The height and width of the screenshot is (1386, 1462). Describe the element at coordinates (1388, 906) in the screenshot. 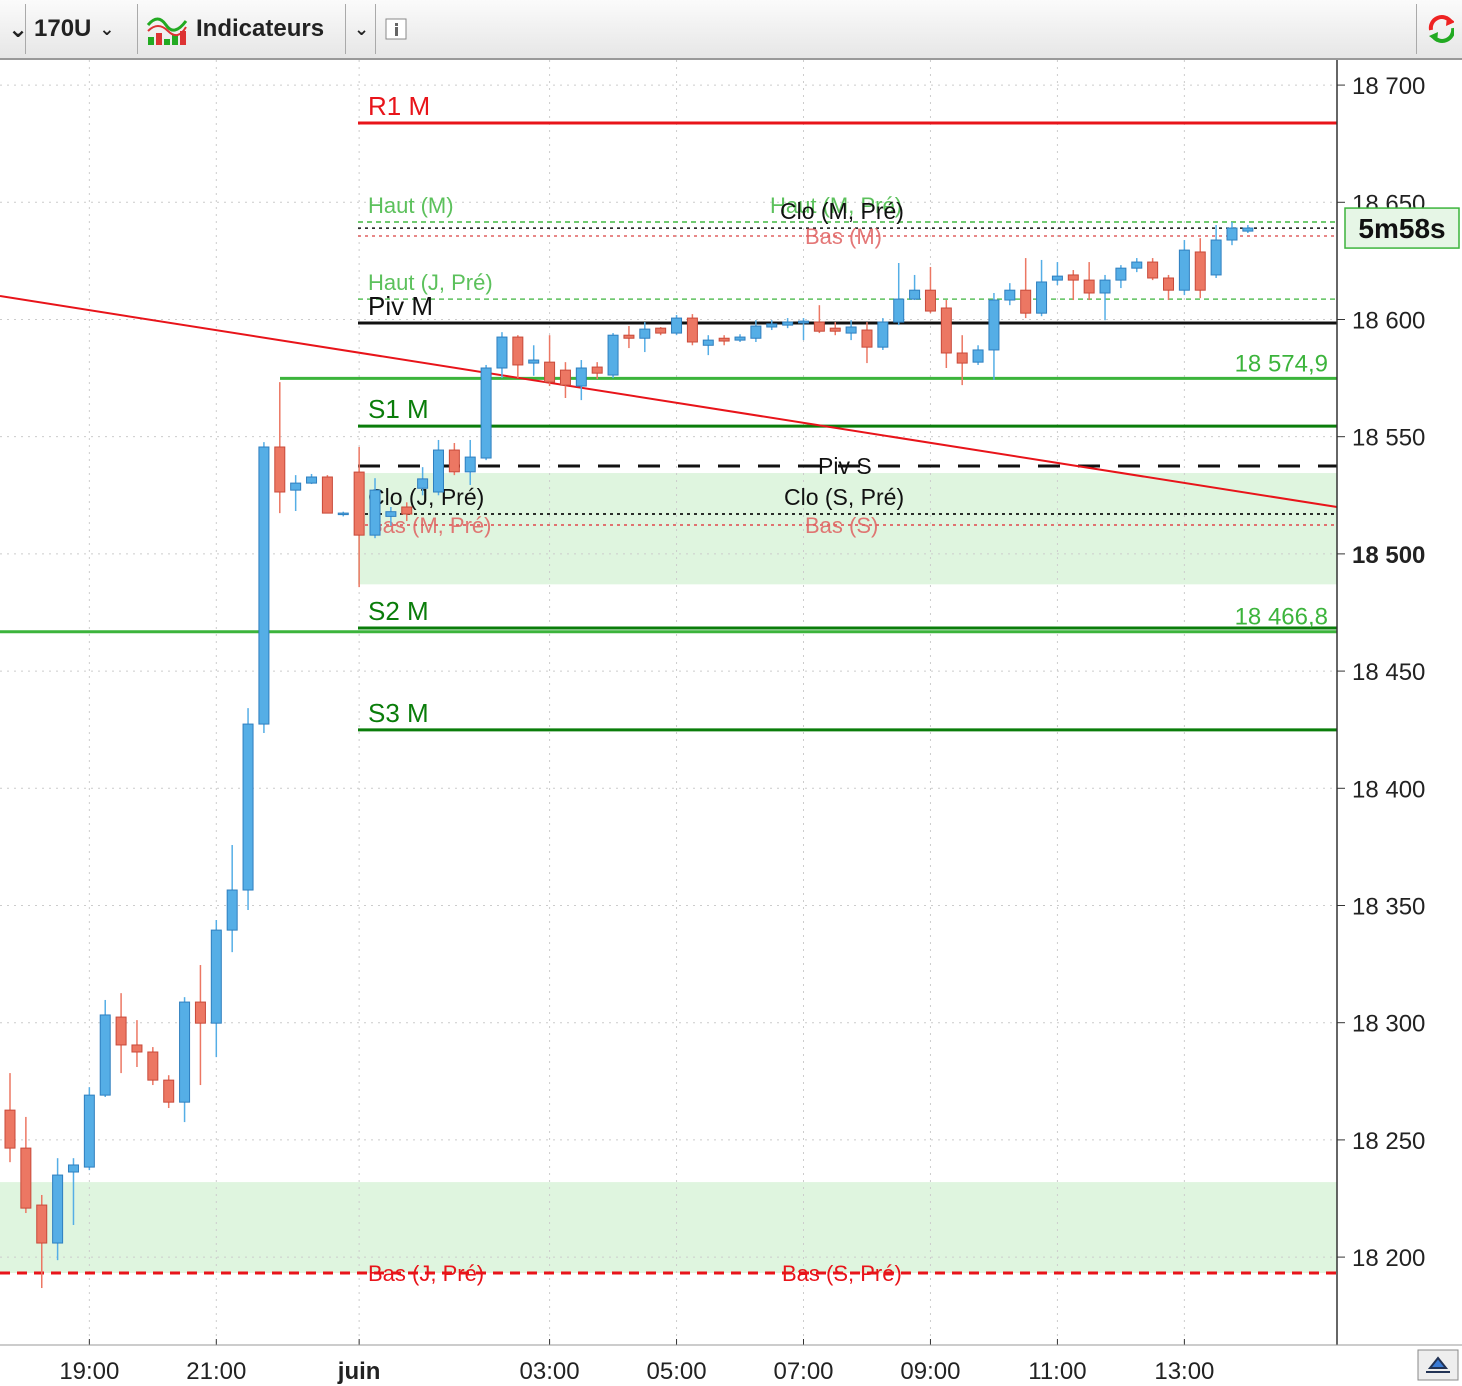

I see `y-tick-label: 18 350` at that location.